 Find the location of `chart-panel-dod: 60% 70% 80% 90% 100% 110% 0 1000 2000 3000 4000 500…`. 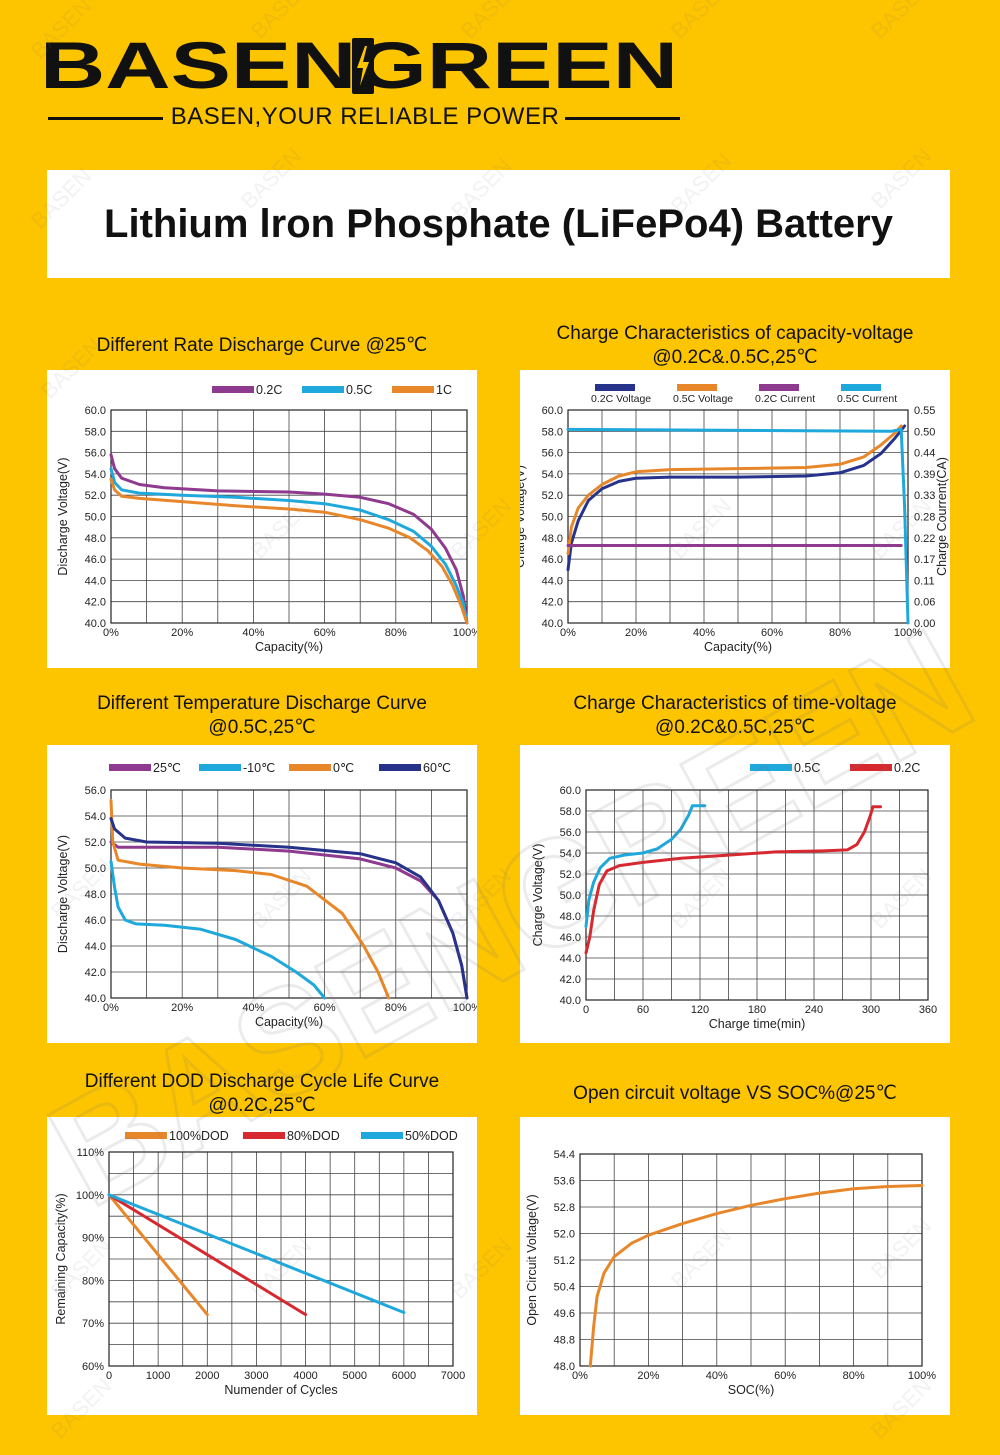

chart-panel-dod: 60% 70% 80% 90% 100% 110% 0 1000 2000 3000 4000 500… is located at coordinates (262, 1266).